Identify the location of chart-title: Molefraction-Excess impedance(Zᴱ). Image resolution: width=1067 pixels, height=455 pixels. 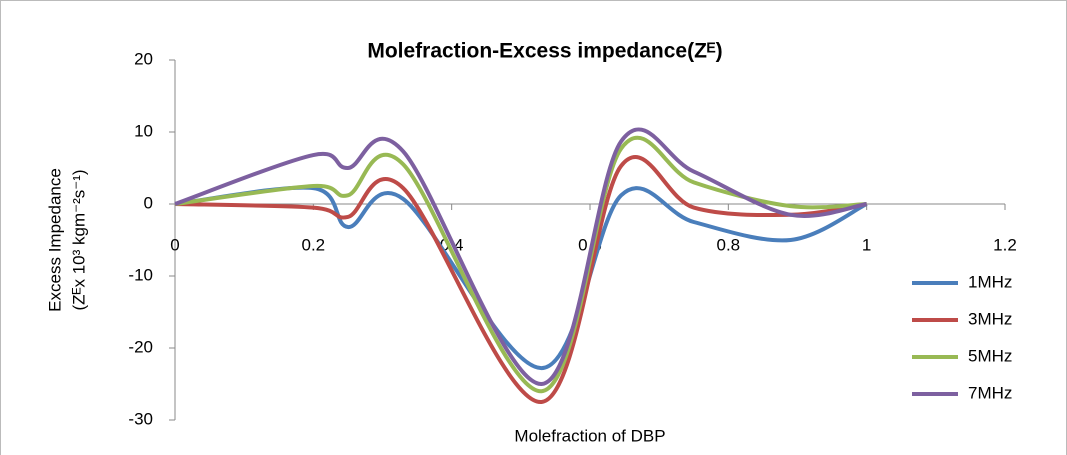
(544, 51).